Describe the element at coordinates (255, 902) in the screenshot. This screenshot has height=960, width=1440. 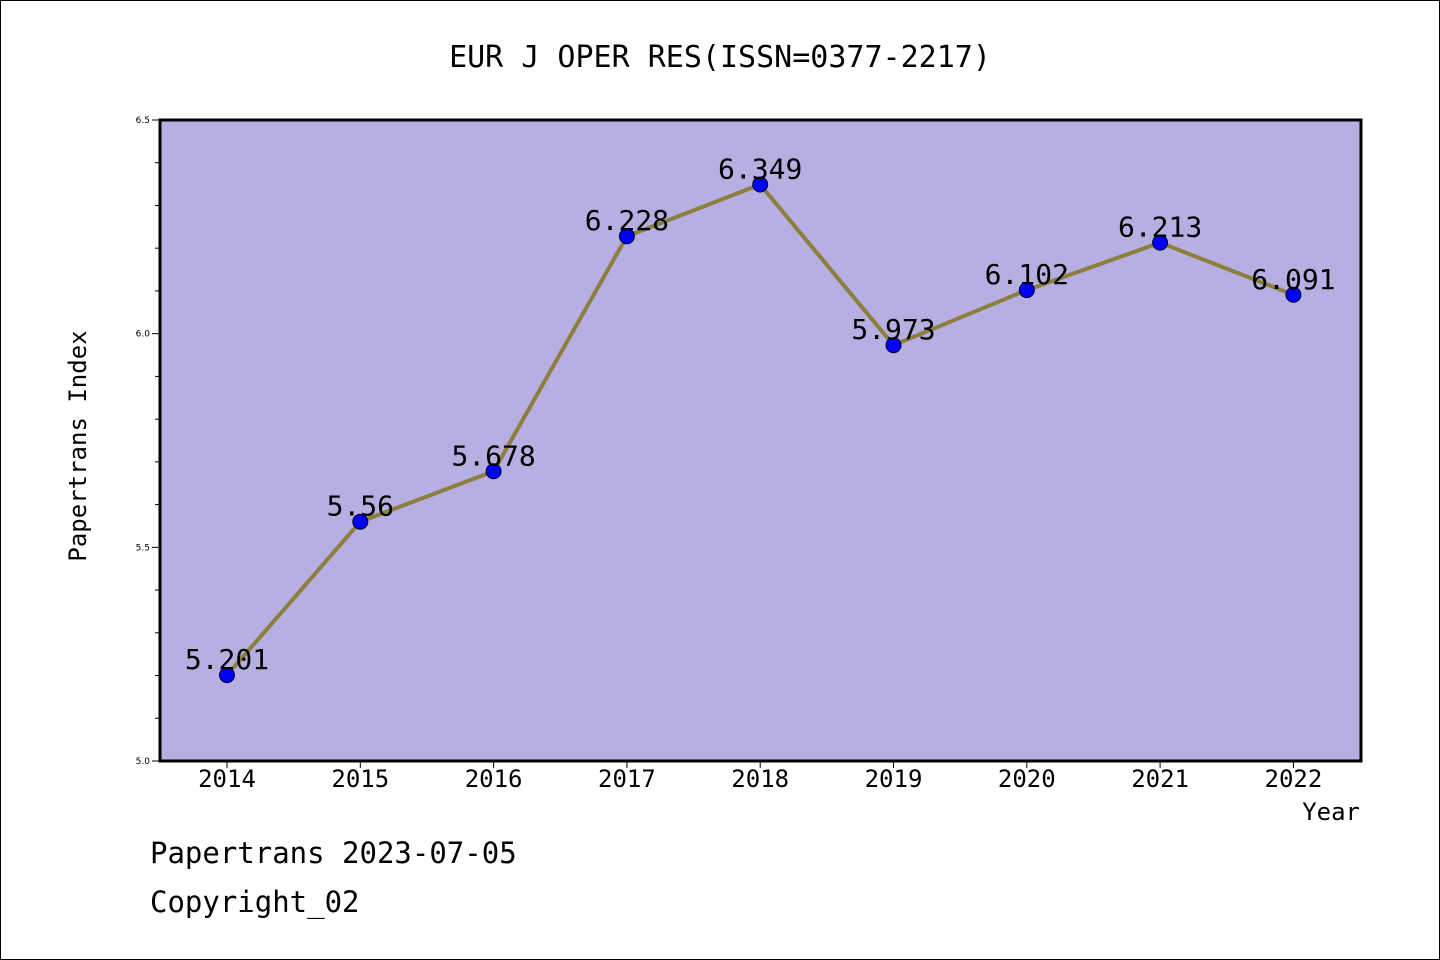
I see `footer-copyright: Copyright_02` at that location.